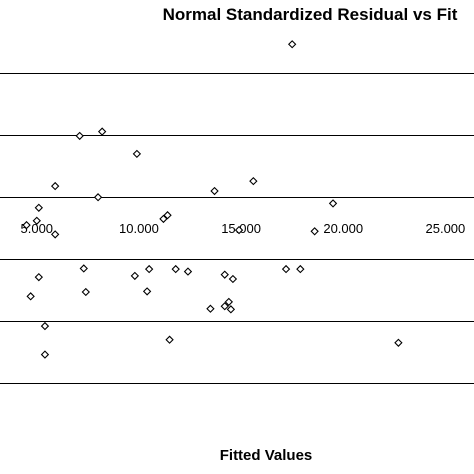 The image size is (474, 474). I want to click on chart-title: Normal Standardized Residual vs Fit, so click(310, 14).